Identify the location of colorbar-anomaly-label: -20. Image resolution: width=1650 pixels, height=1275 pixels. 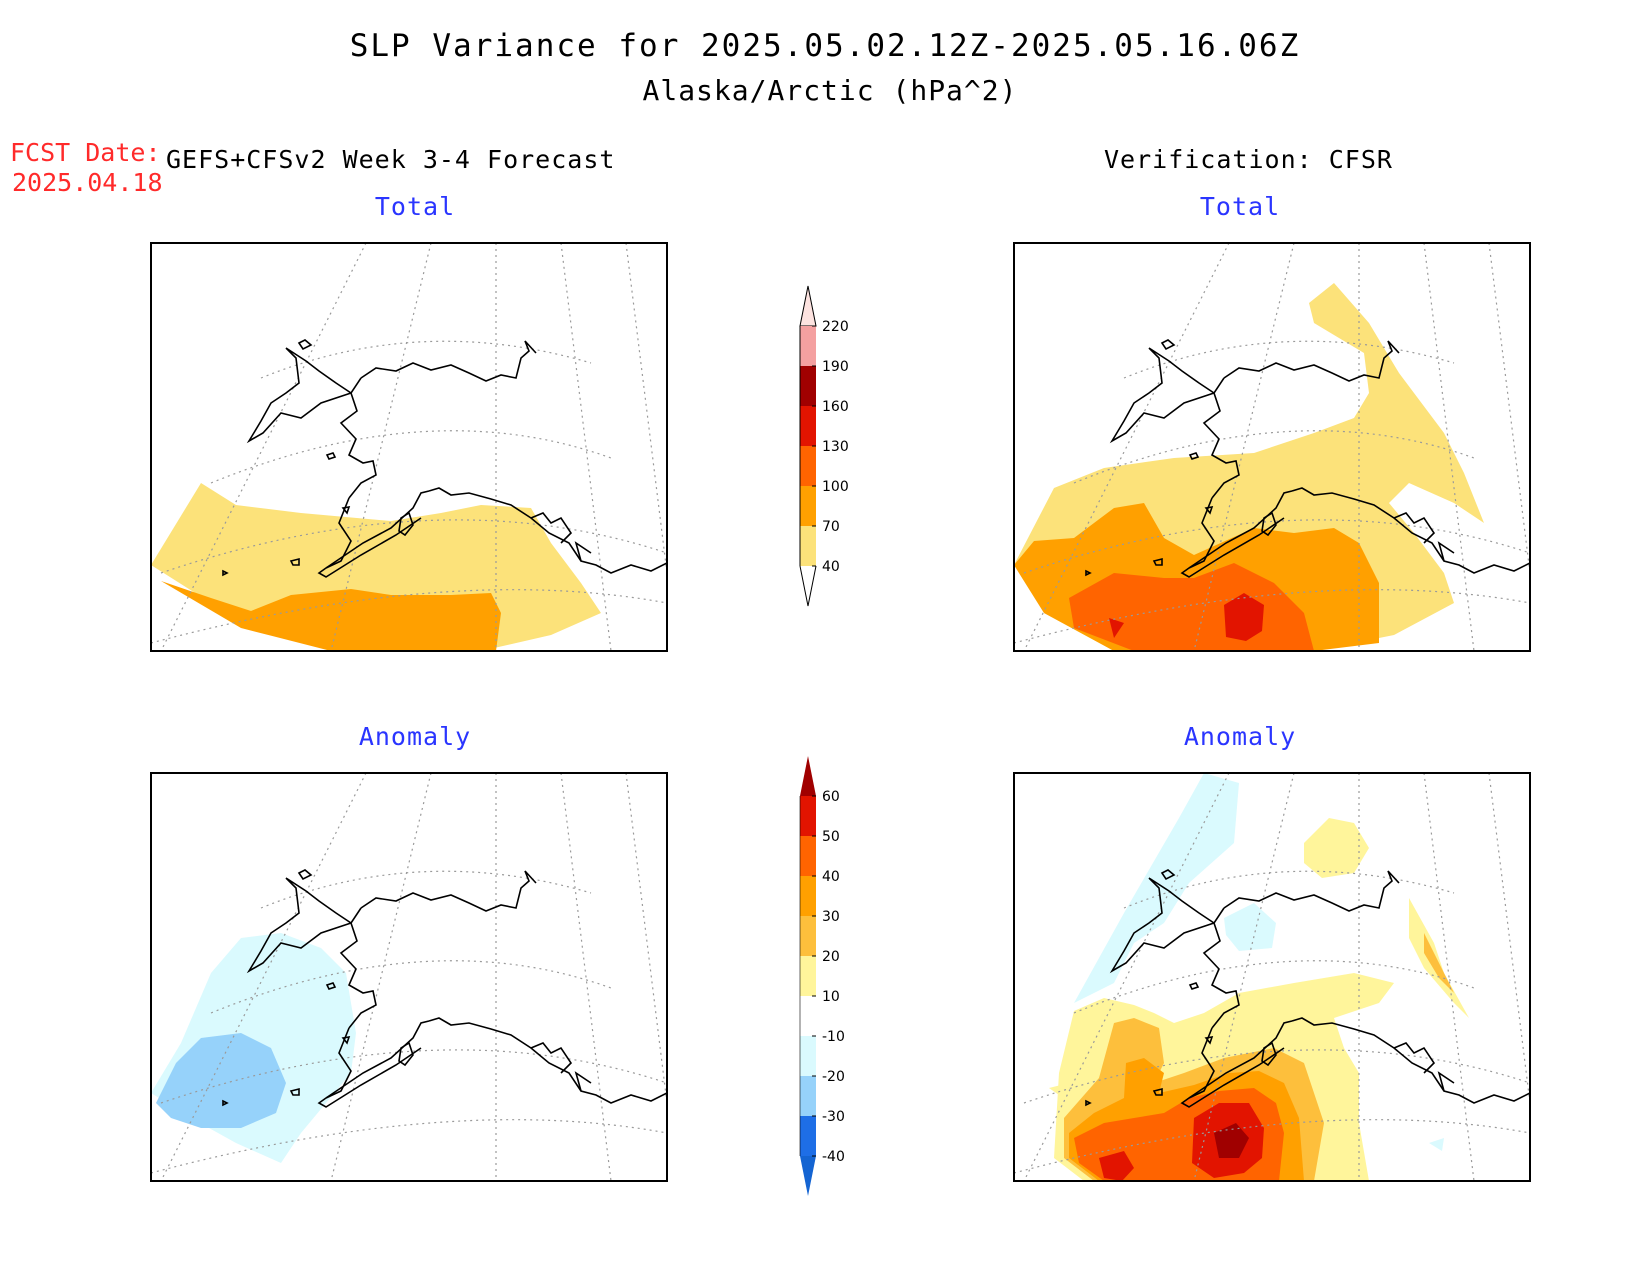
(833, 1077).